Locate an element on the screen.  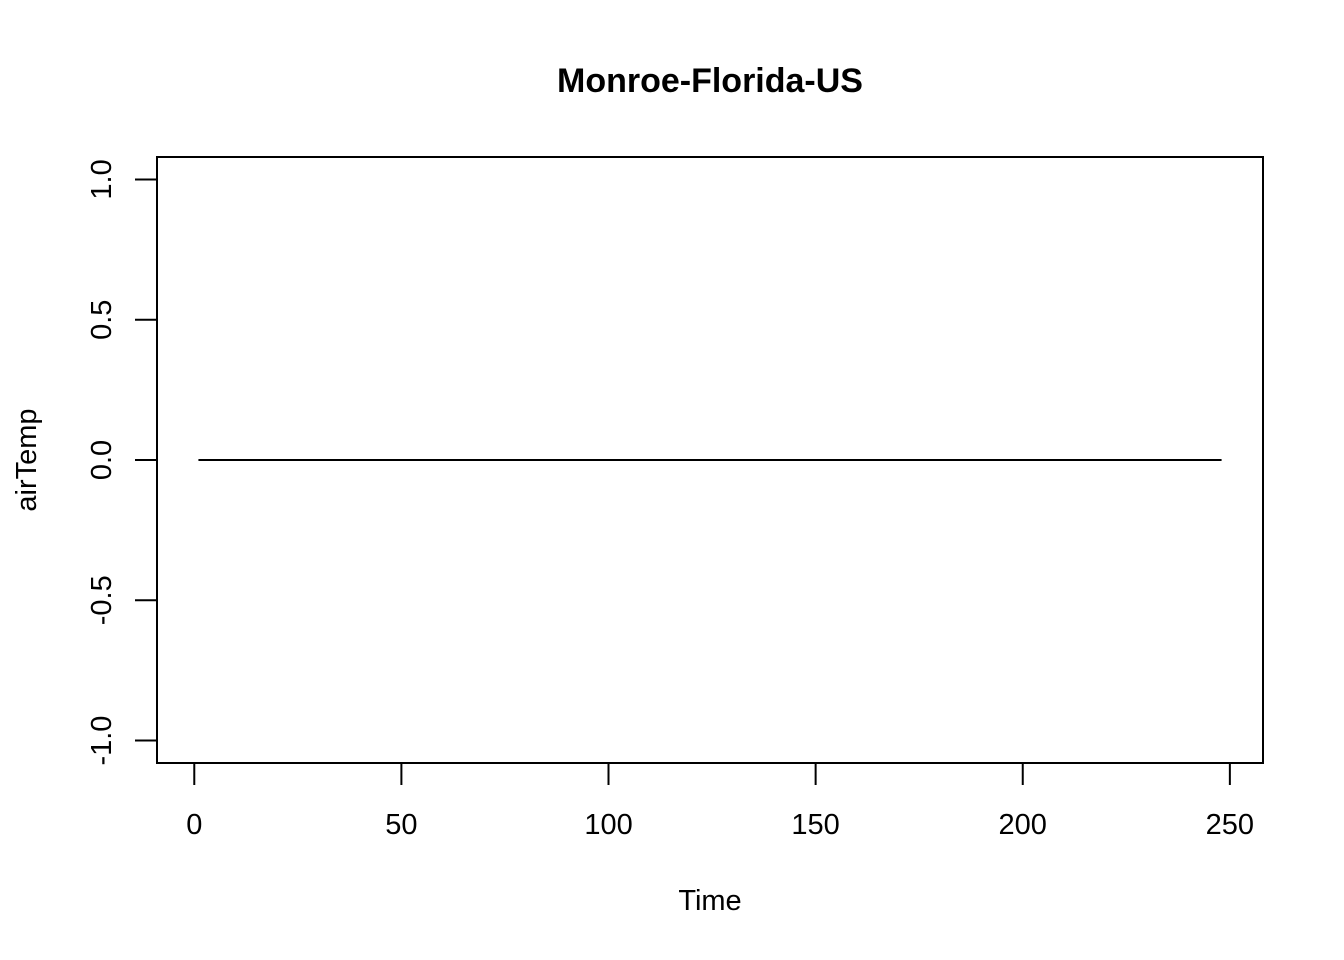
y-tick-label: 0.5 is located at coordinates (102, 320).